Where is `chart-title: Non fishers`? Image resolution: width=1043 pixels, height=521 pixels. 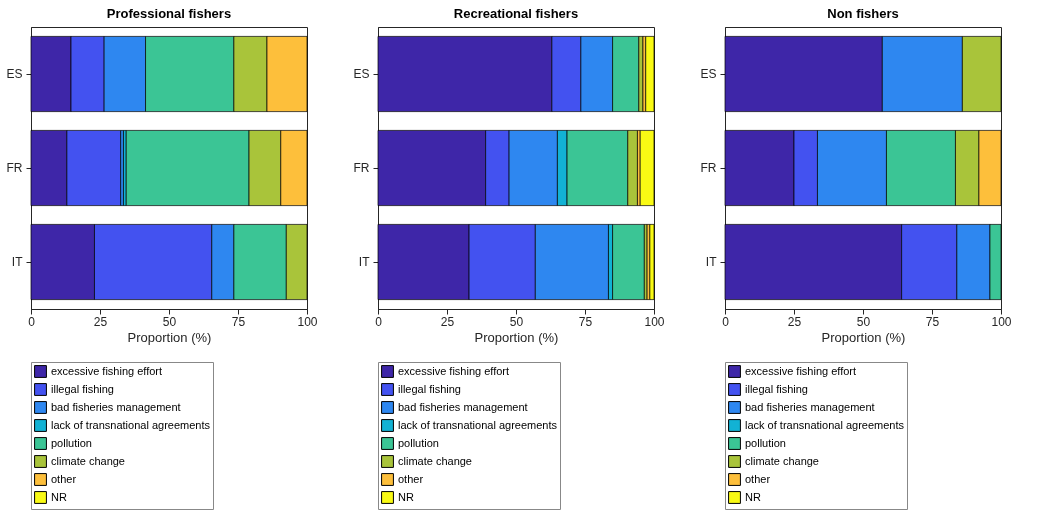 chart-title: Non fishers is located at coordinates (863, 13).